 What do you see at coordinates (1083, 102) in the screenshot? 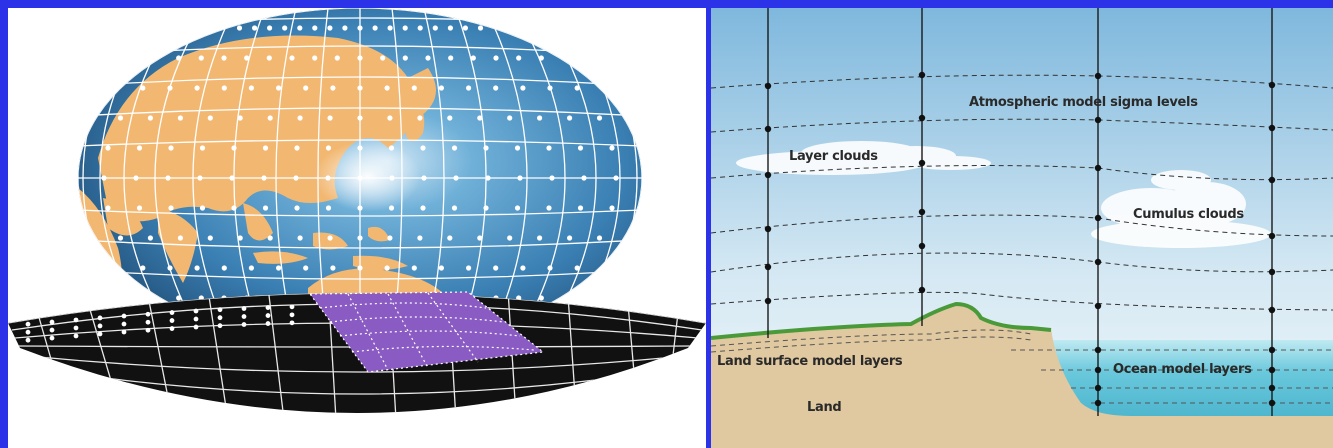
I see `sigma-levels-label: Atmospheric model sigma levels` at bounding box center [1083, 102].